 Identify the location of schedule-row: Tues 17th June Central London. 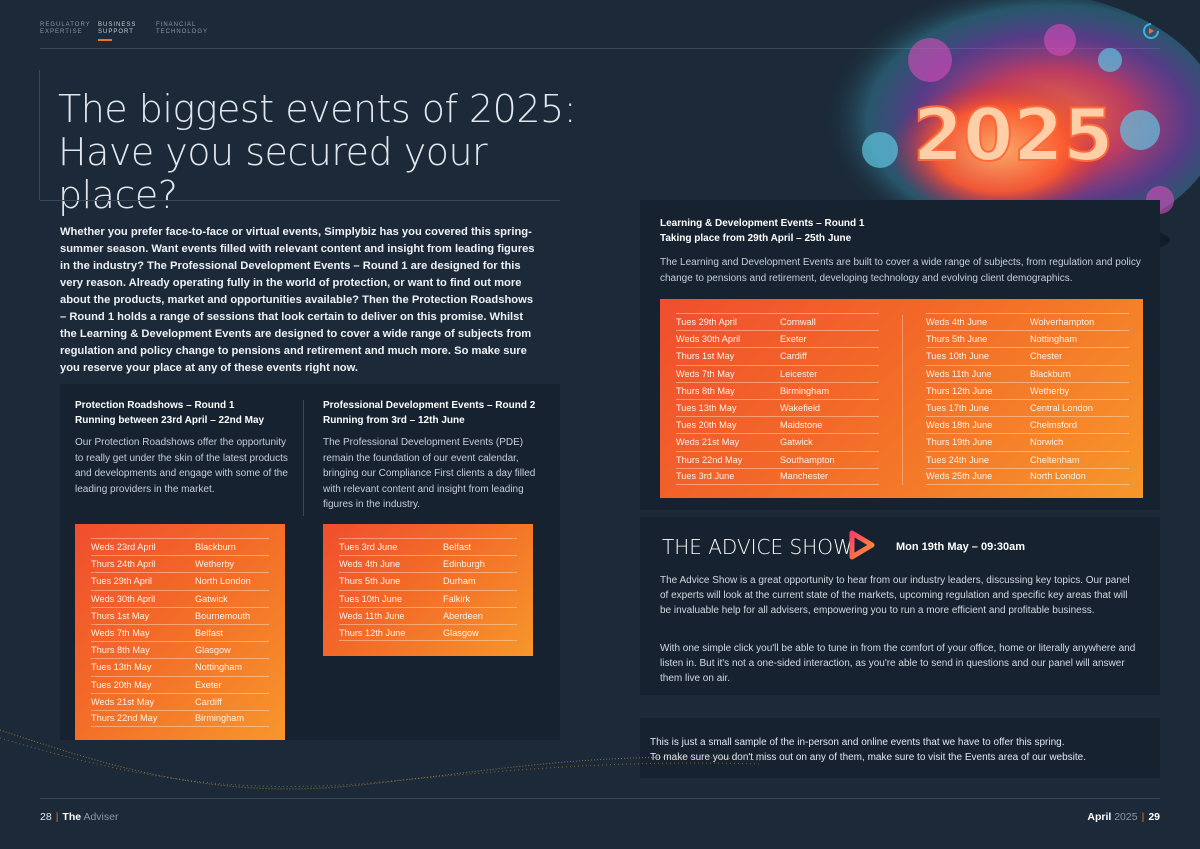
(1027, 407).